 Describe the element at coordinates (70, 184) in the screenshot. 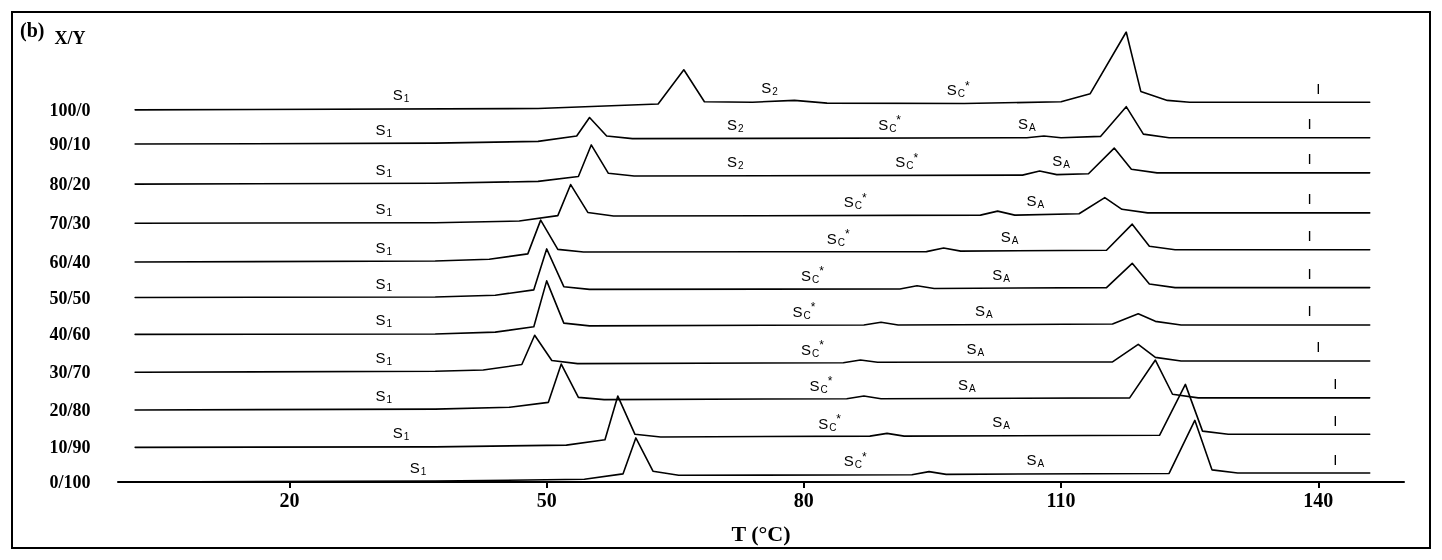

I see `text: 80/20` at that location.